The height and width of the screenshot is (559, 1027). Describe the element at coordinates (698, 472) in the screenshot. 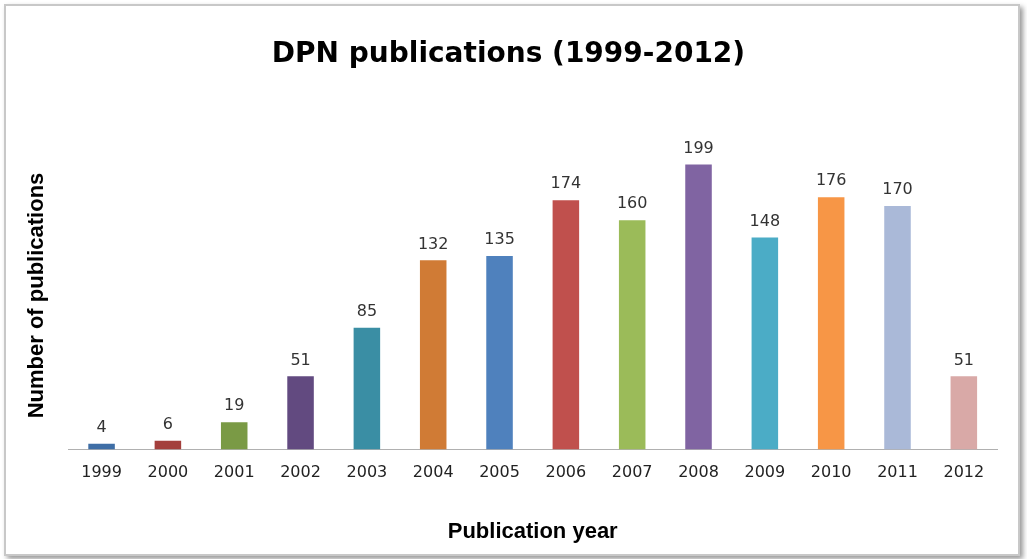

I see `x-tick-label: 2008` at that location.